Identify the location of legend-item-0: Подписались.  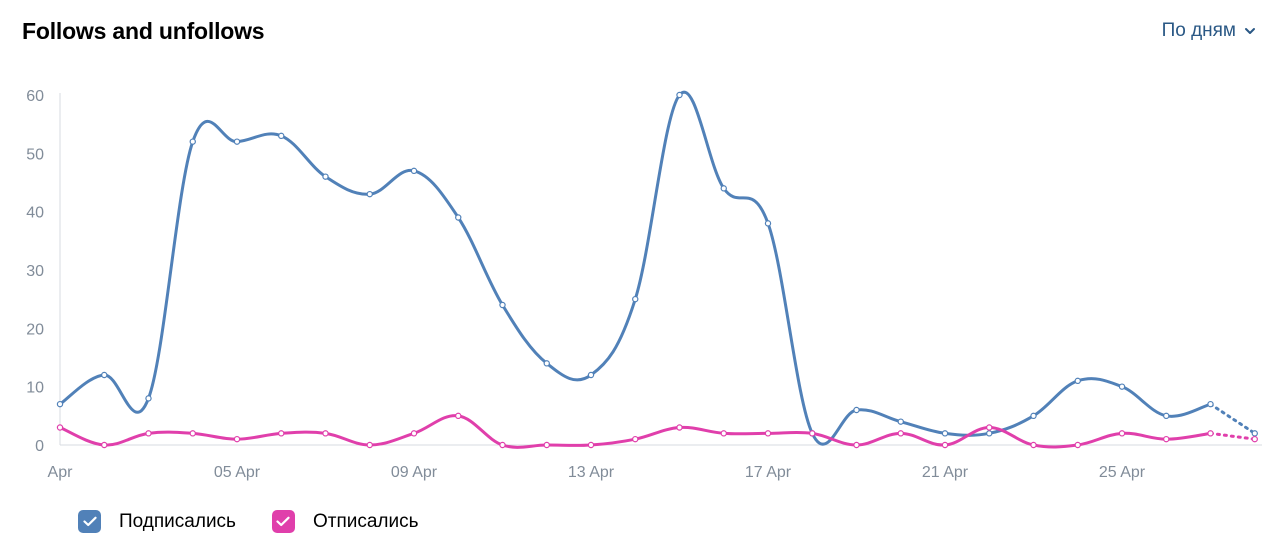
(157, 521).